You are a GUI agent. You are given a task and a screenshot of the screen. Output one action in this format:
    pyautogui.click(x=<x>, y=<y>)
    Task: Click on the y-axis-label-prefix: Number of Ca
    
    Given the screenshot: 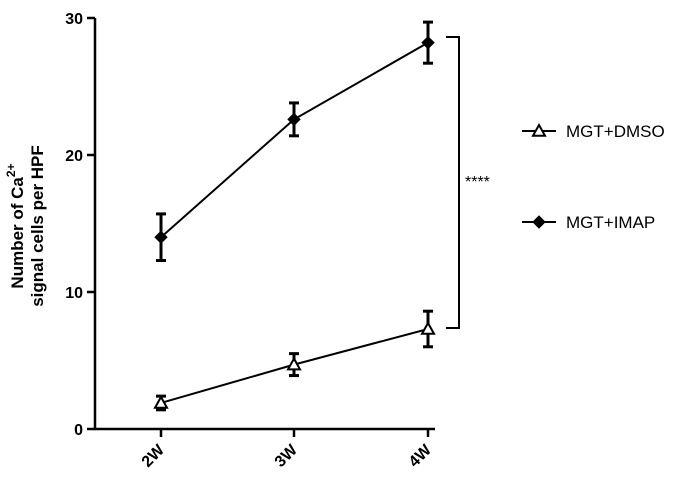 What is the action you would take?
    pyautogui.click(x=17, y=233)
    